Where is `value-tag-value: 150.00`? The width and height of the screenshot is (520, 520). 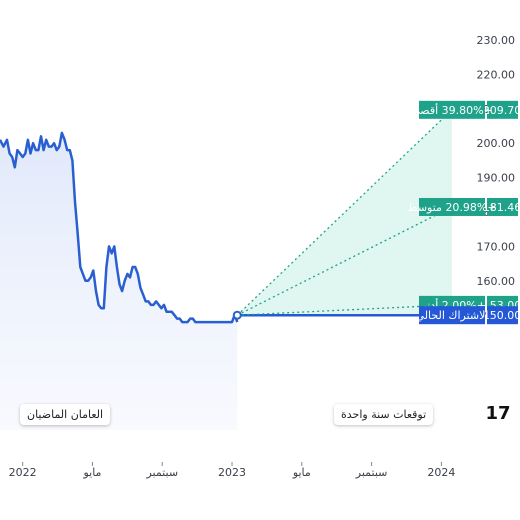 value-tag-value: 150.00 is located at coordinates (501, 315).